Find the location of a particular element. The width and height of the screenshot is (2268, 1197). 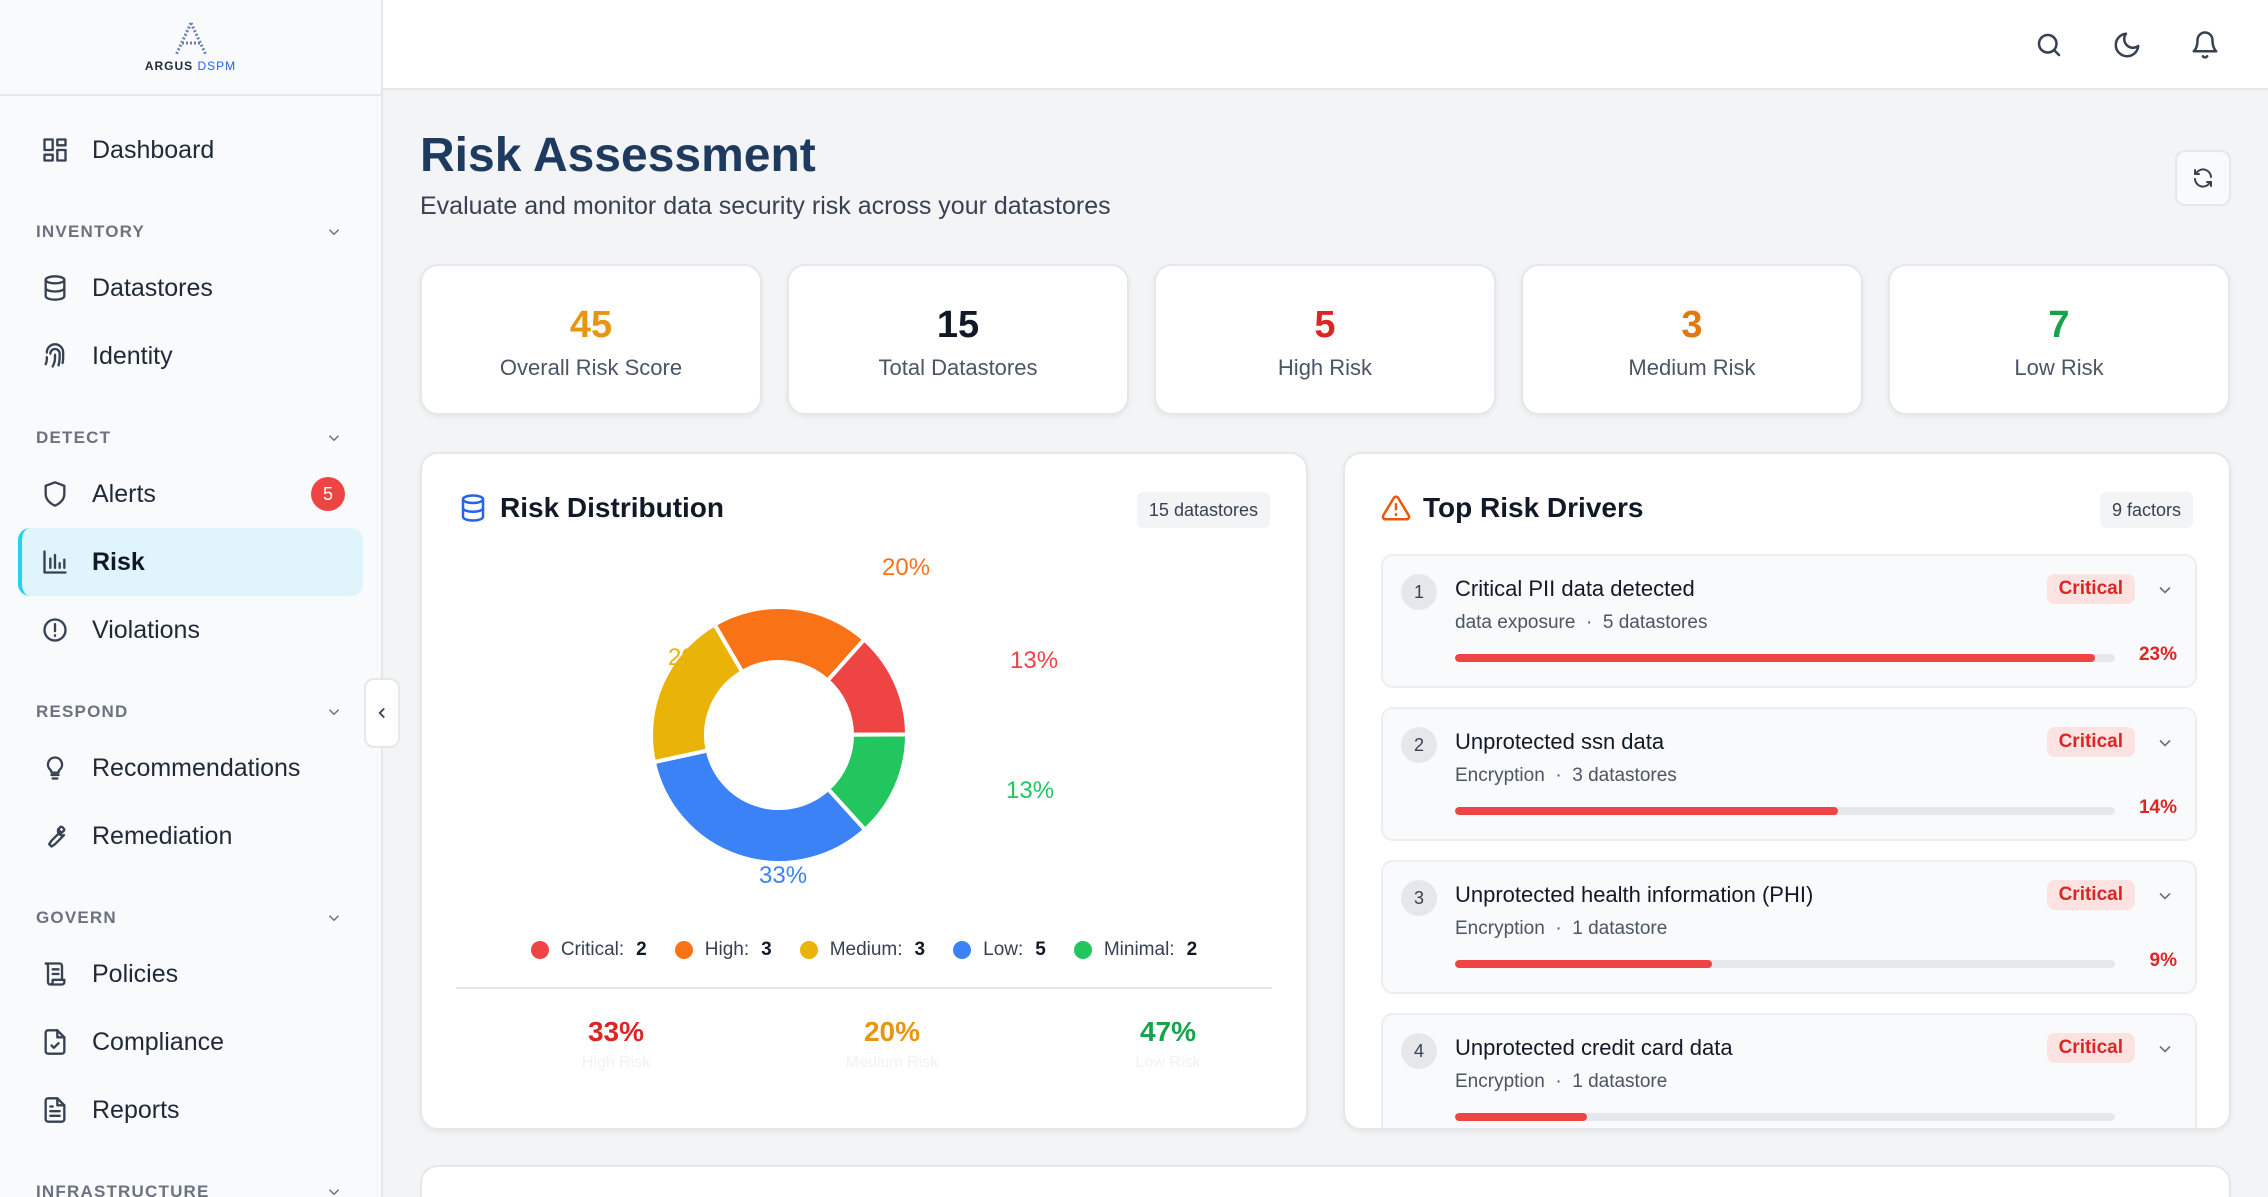

sidebar-item-reports: Reports is located at coordinates (190, 1110).